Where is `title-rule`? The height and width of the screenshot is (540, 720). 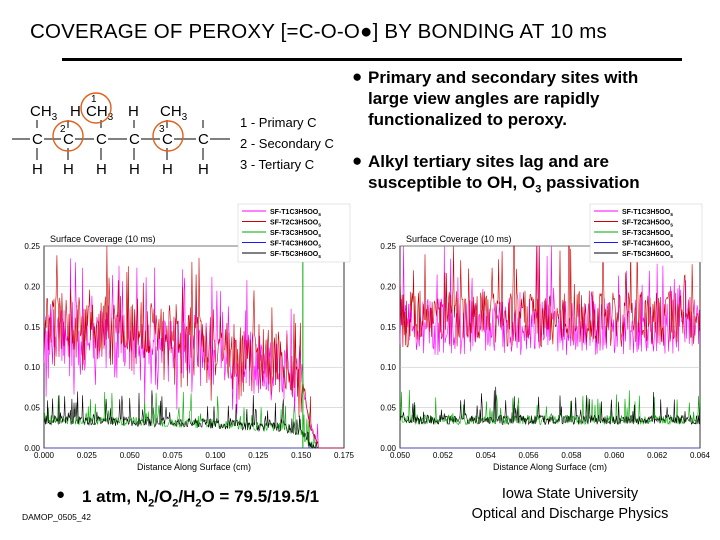 title-rule is located at coordinates (372, 59).